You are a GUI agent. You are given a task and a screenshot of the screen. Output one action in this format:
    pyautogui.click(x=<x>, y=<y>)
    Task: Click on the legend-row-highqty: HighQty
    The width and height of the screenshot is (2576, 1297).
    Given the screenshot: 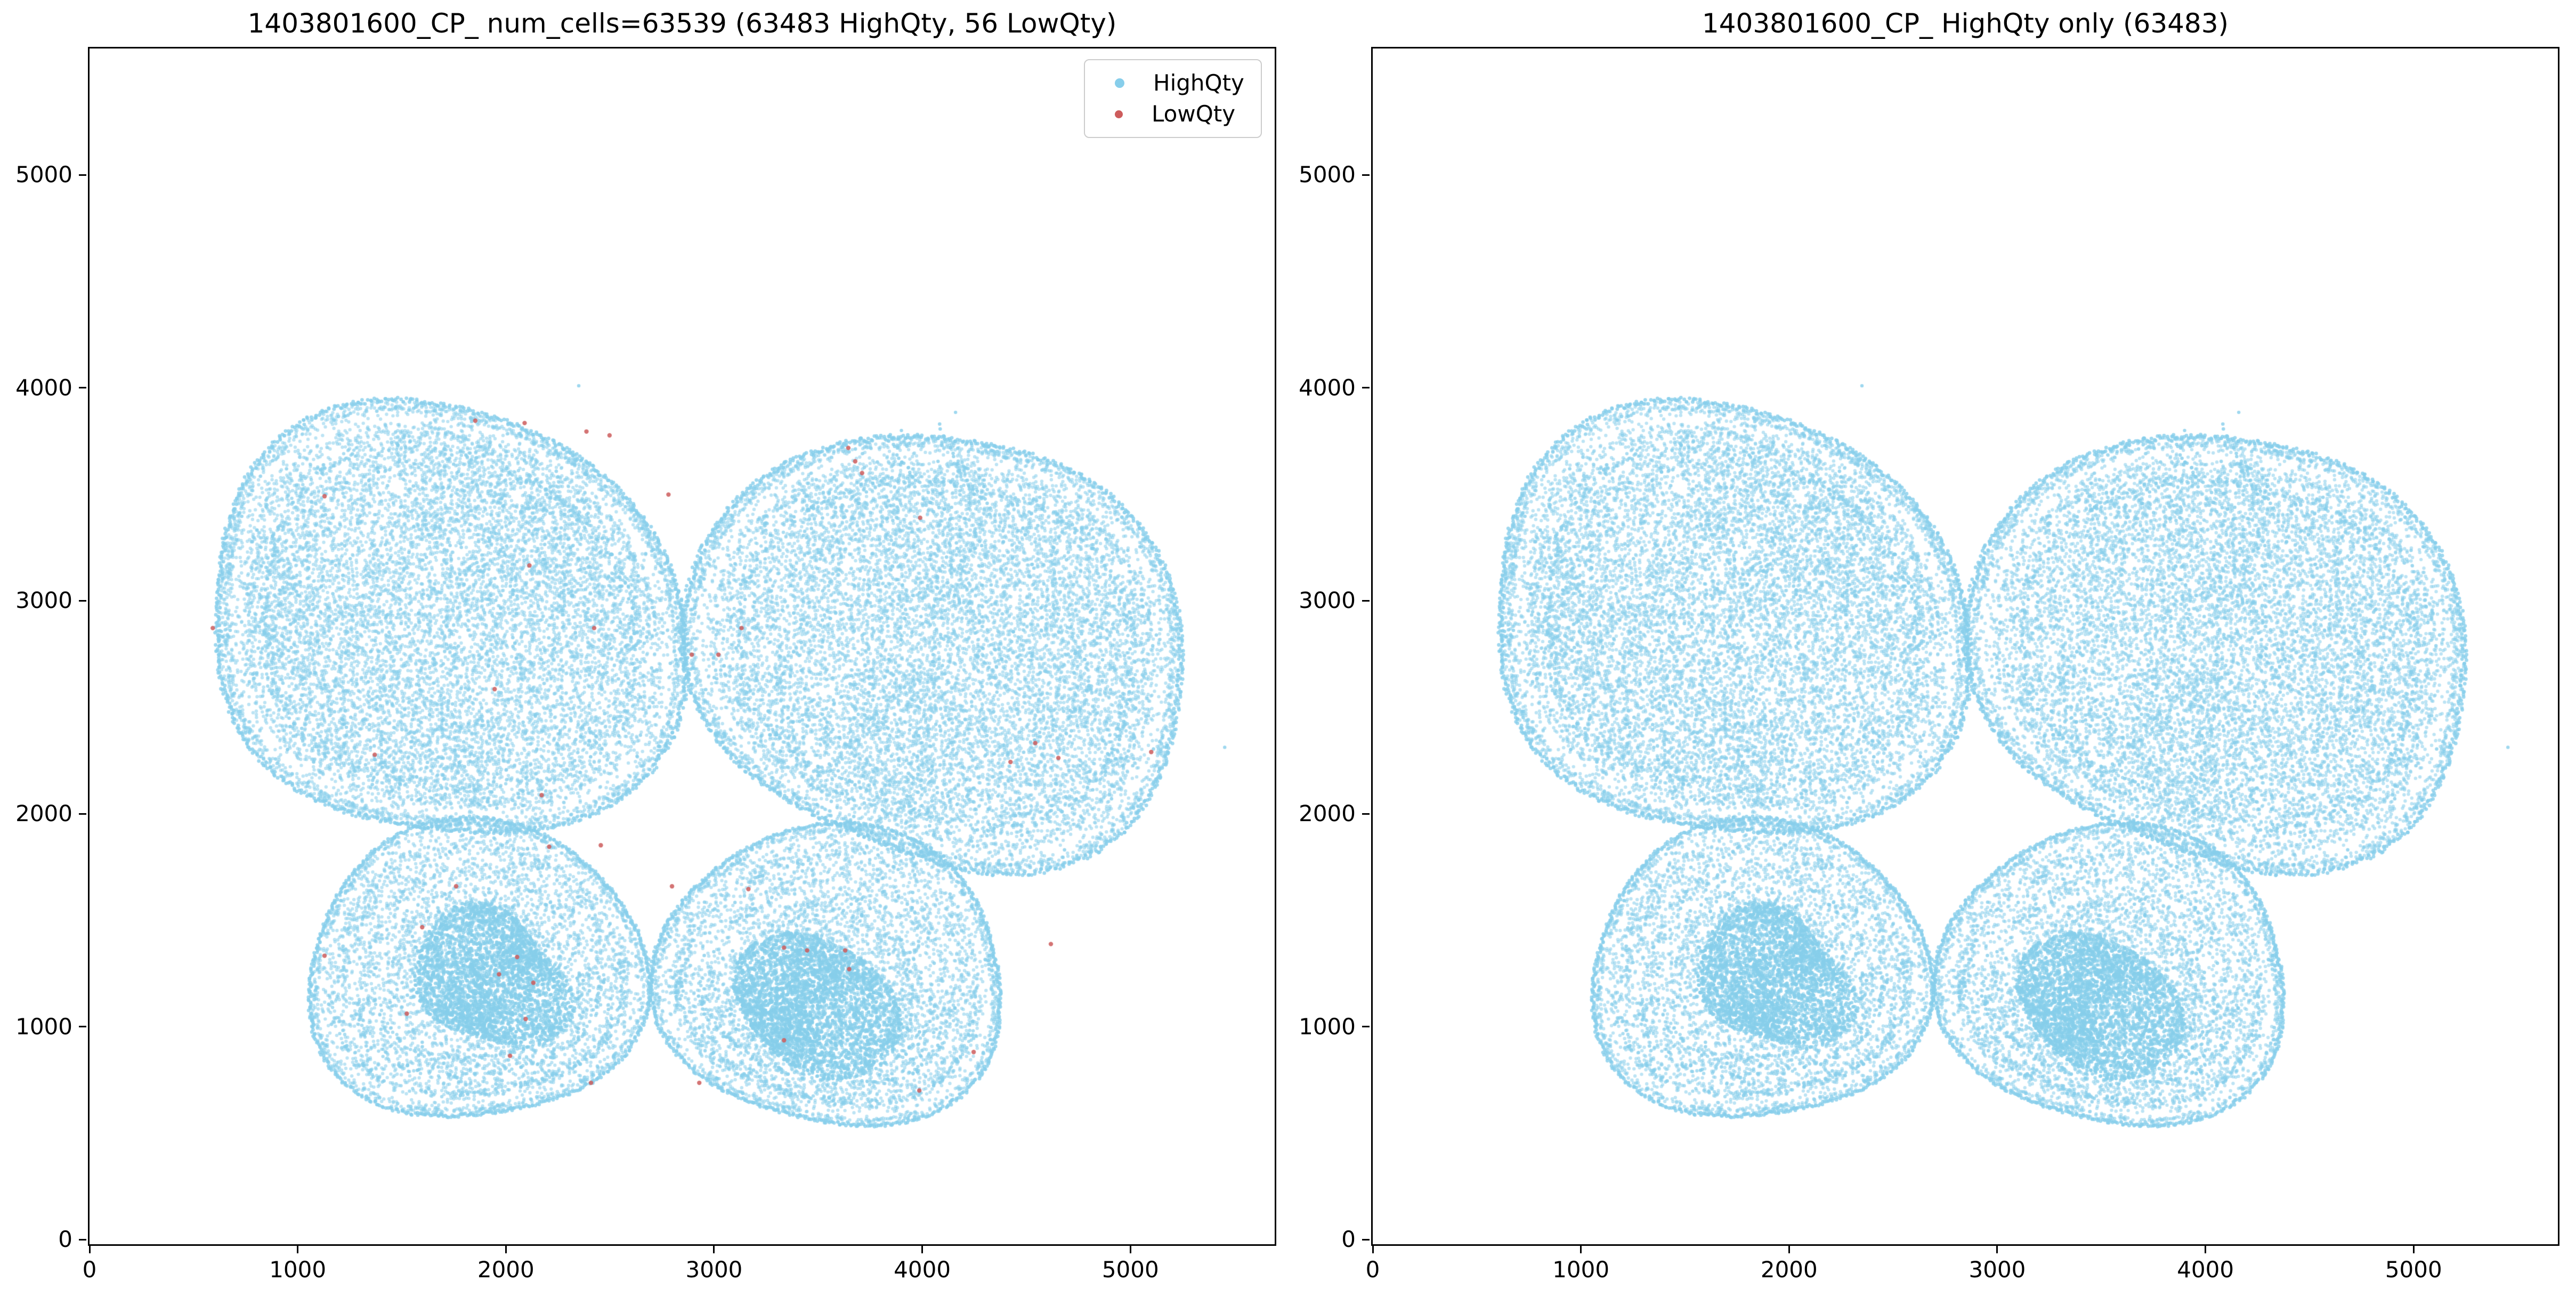 What is the action you would take?
    pyautogui.click(x=1173, y=83)
    